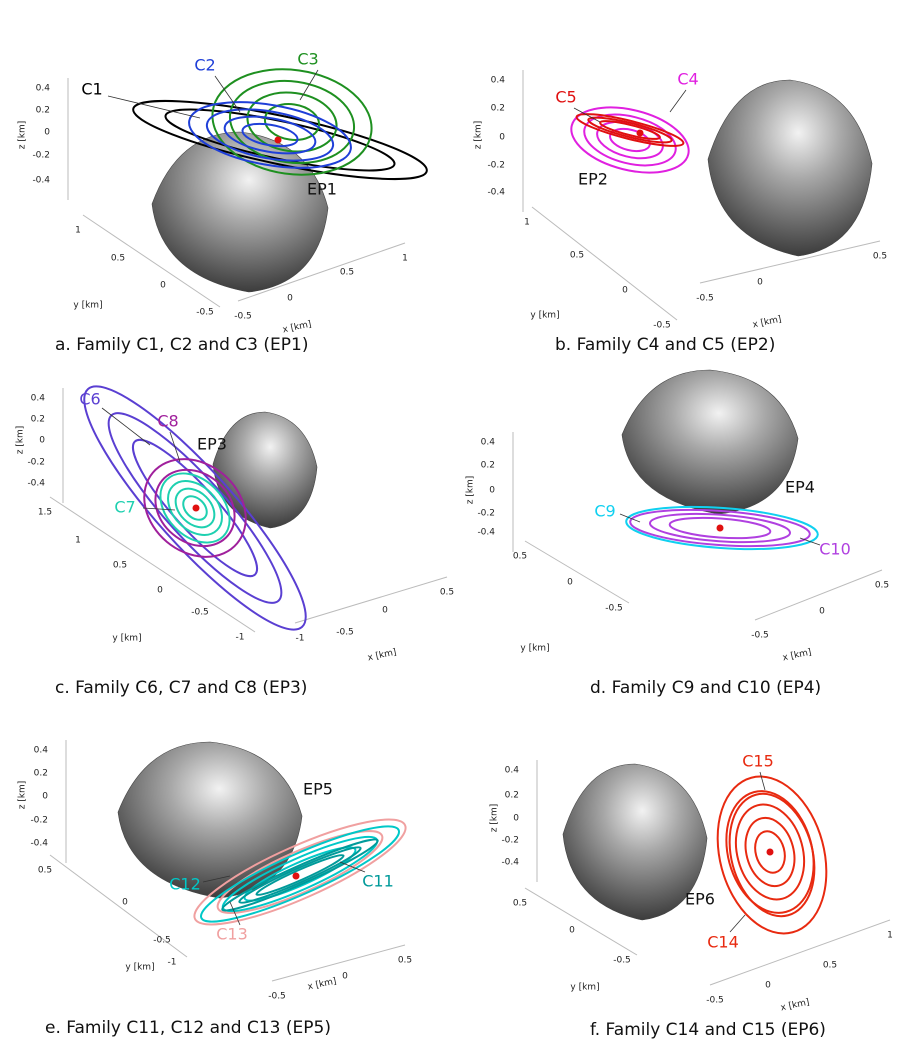 The width and height of the screenshot is (897, 1046). I want to click on y-tick-label: 1, so click(78, 231).